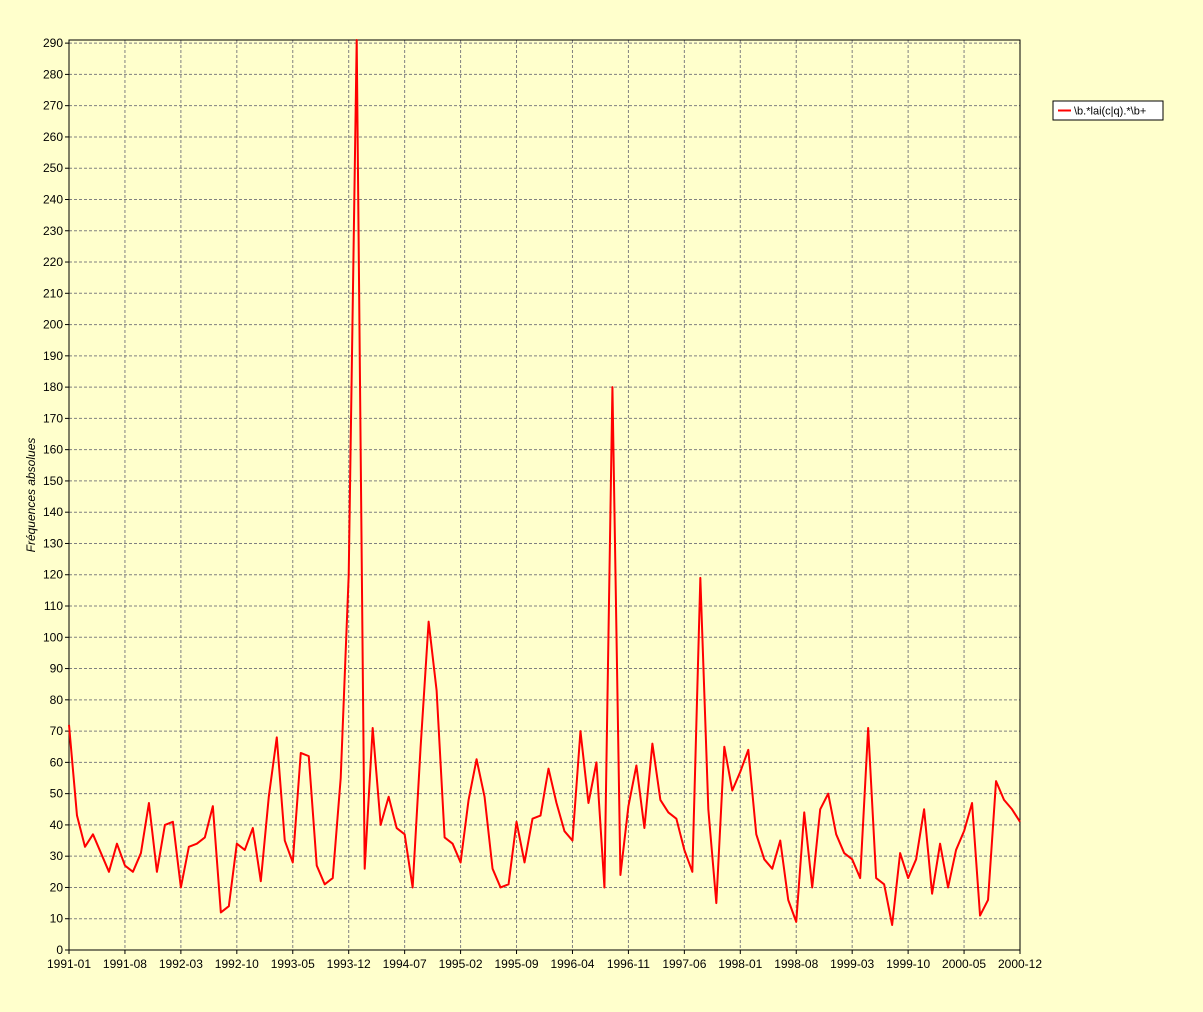 The height and width of the screenshot is (1012, 1203). What do you see at coordinates (57, 887) in the screenshot?
I see `y-tick-label: 20` at bounding box center [57, 887].